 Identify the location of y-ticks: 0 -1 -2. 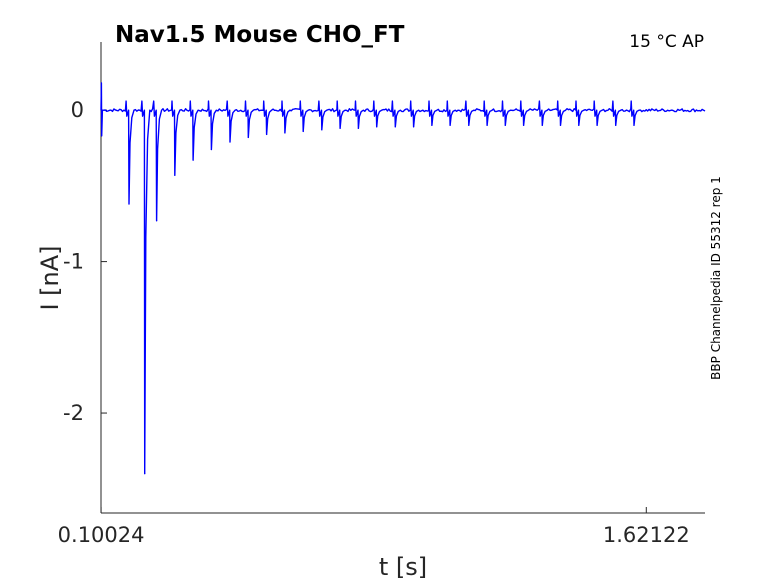
(85, 261).